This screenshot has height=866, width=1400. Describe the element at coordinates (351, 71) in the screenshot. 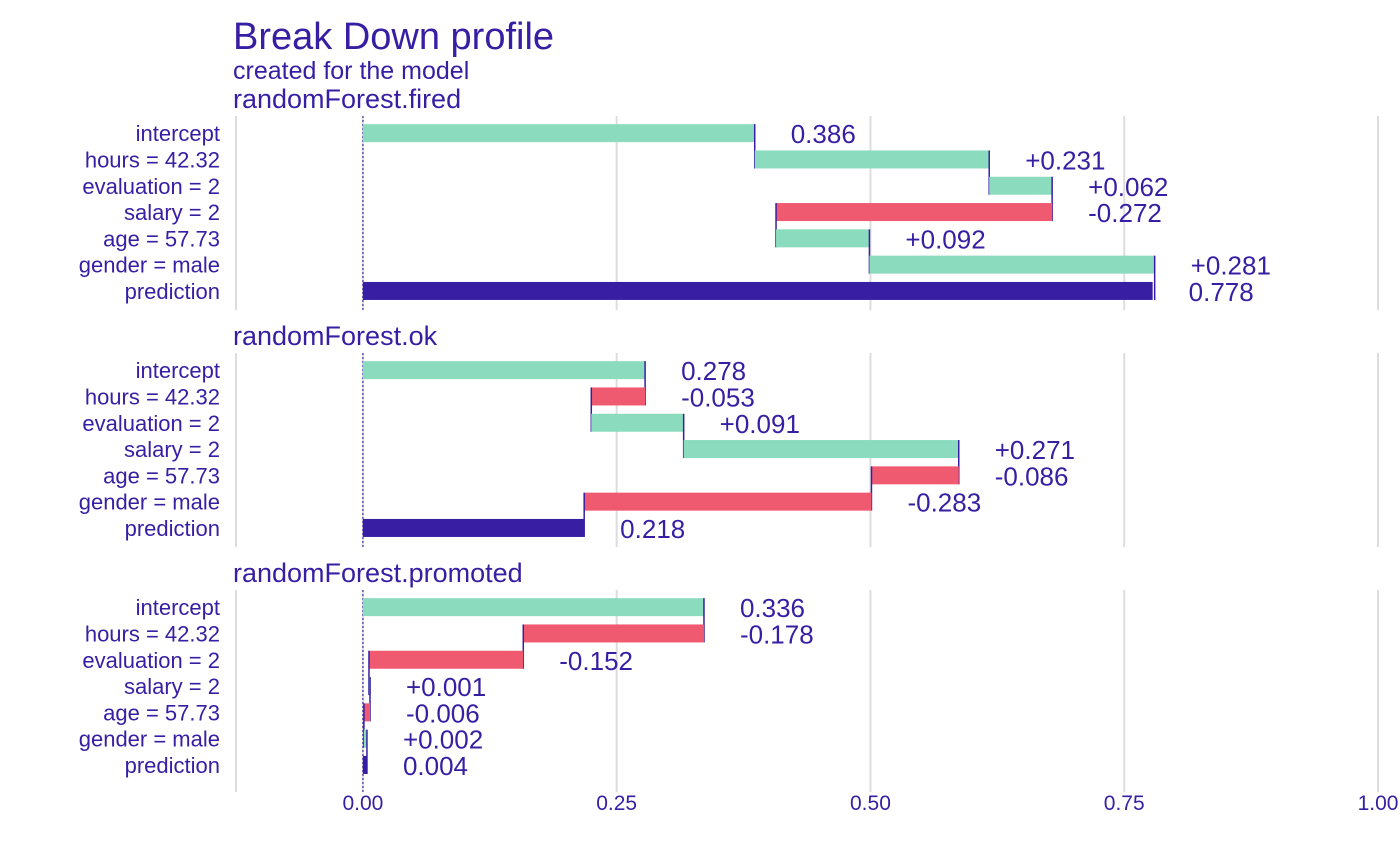

I see `chart-subtitle: created for the model` at that location.